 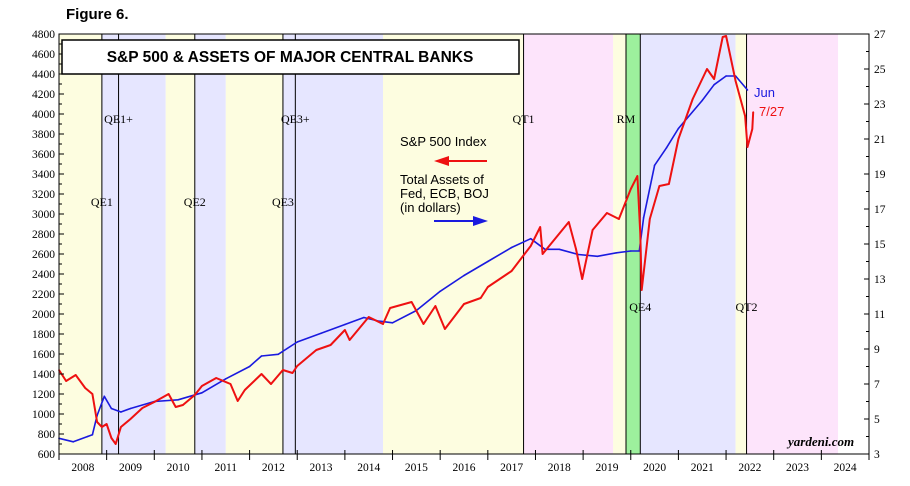 What do you see at coordinates (879, 315) in the screenshot?
I see `right-tick-label-11: 11` at bounding box center [879, 315].